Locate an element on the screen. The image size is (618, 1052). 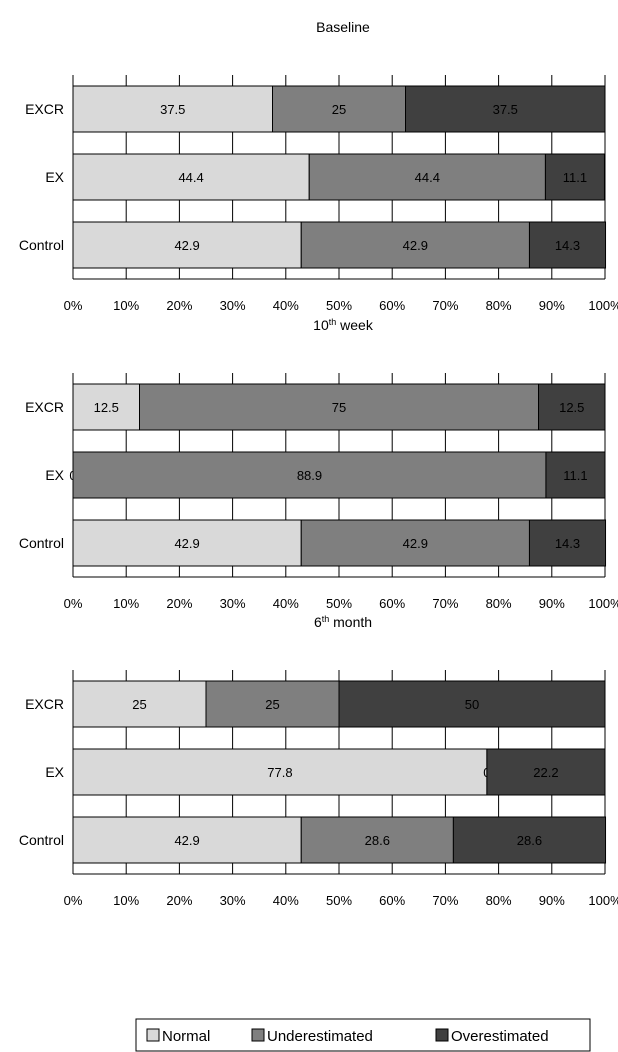
data-label: 22.2 is located at coordinates (545, 772).